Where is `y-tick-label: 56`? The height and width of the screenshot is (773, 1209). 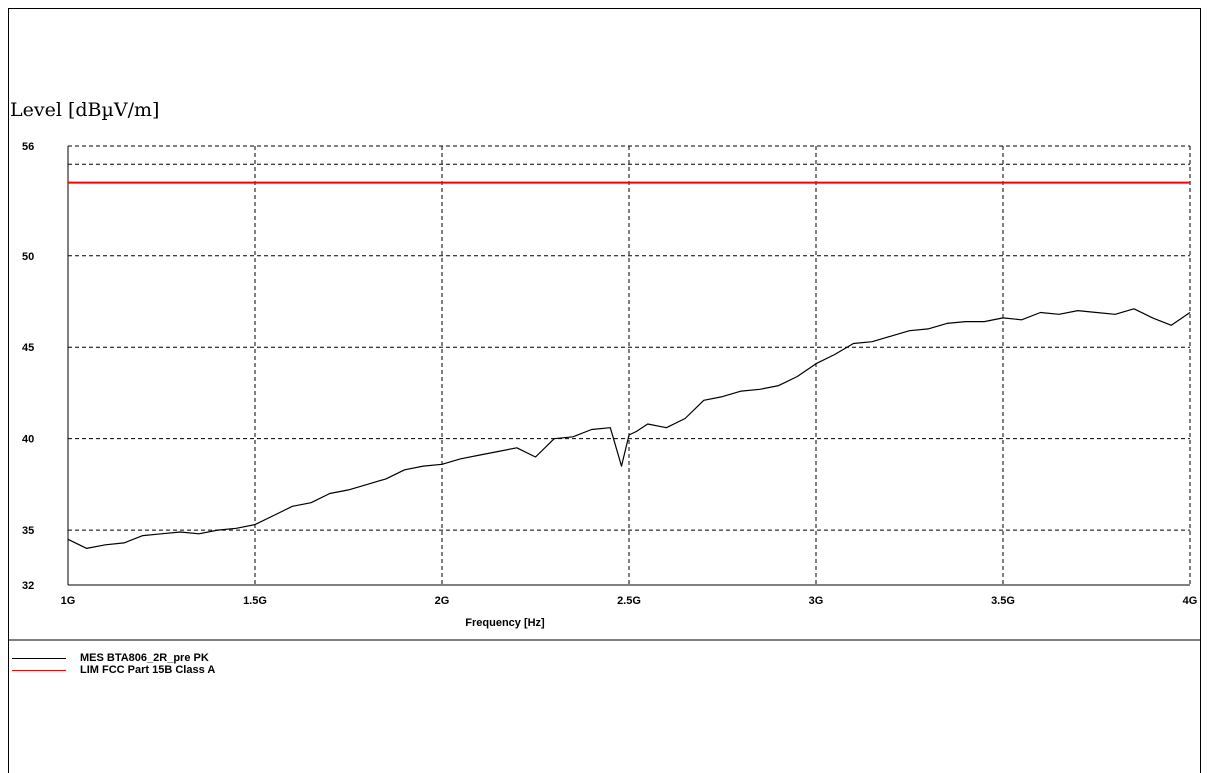 y-tick-label: 56 is located at coordinates (28, 147).